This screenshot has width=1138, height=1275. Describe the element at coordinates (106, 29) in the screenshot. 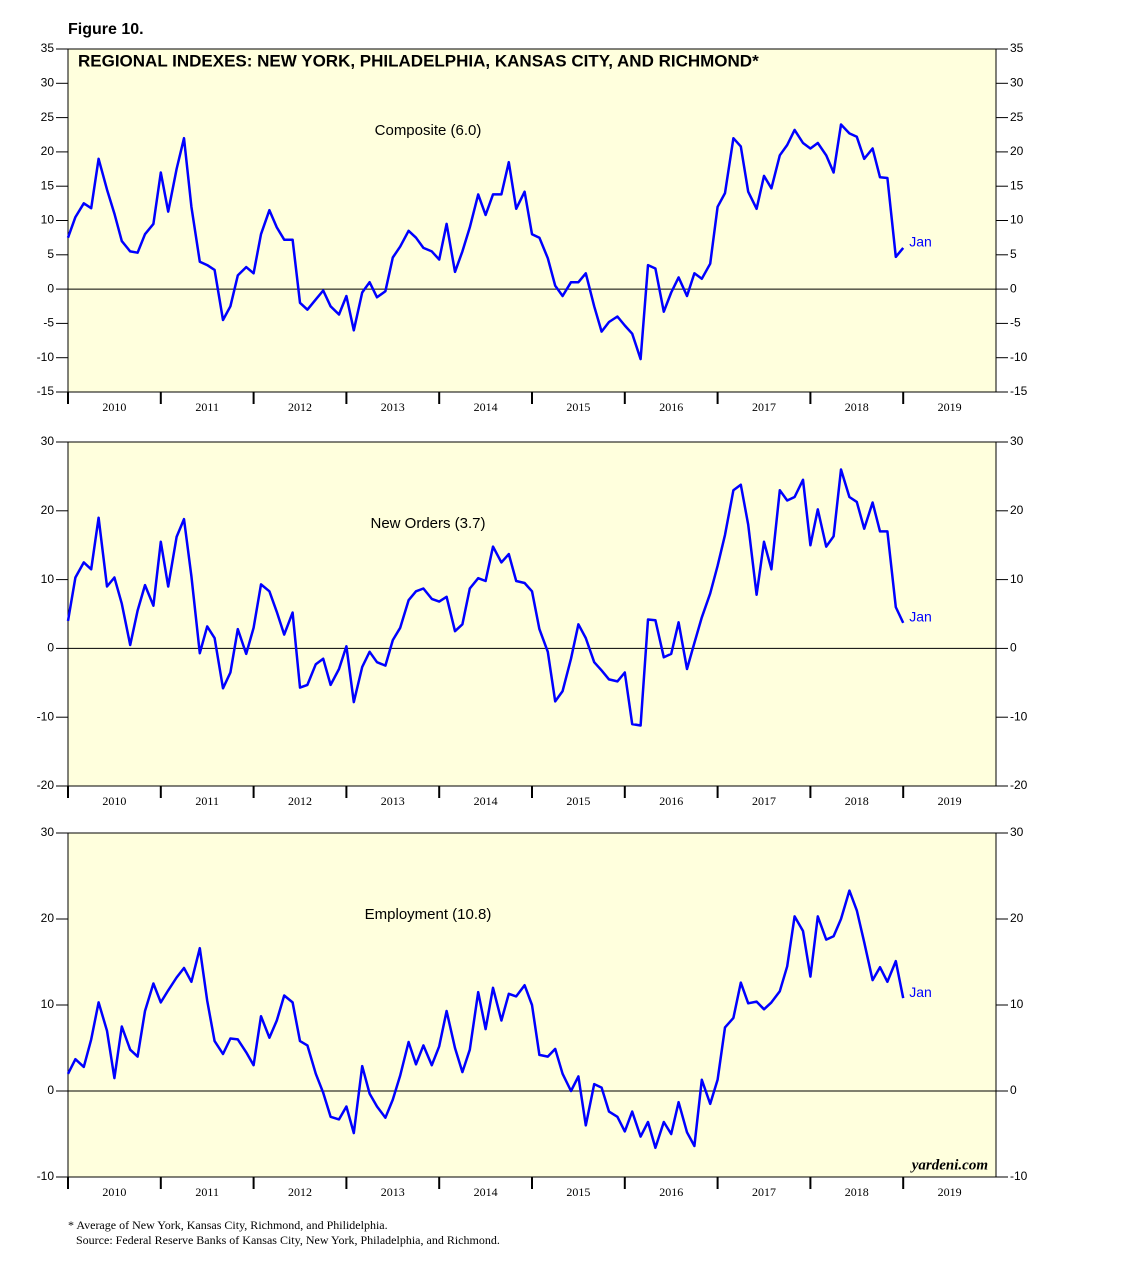

I see `figure-label: Figure 10.` at that location.